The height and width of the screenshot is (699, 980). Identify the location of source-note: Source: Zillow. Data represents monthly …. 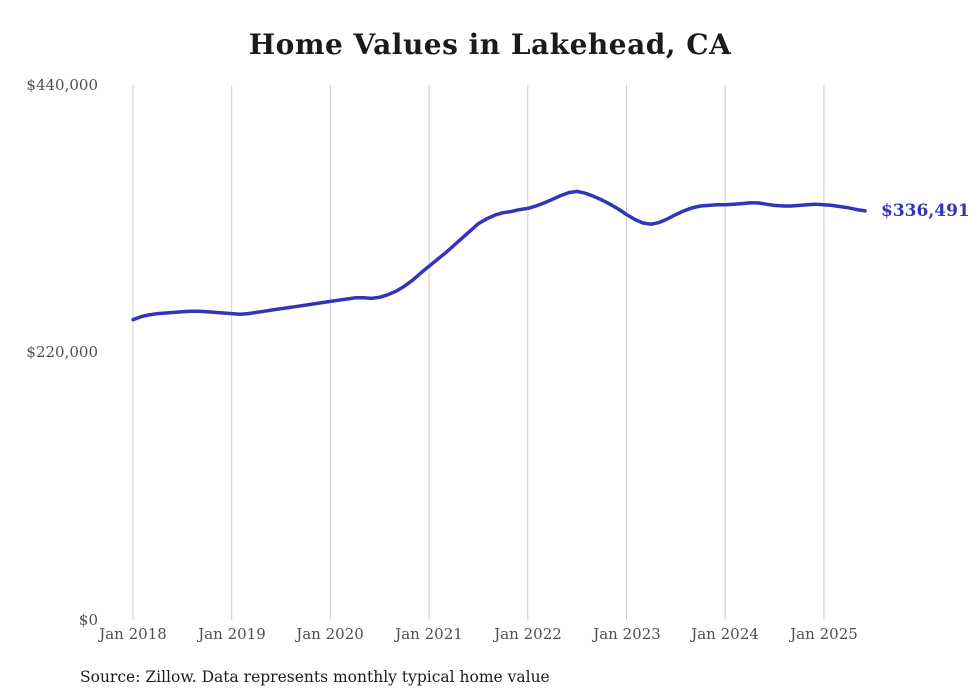
(315, 677).